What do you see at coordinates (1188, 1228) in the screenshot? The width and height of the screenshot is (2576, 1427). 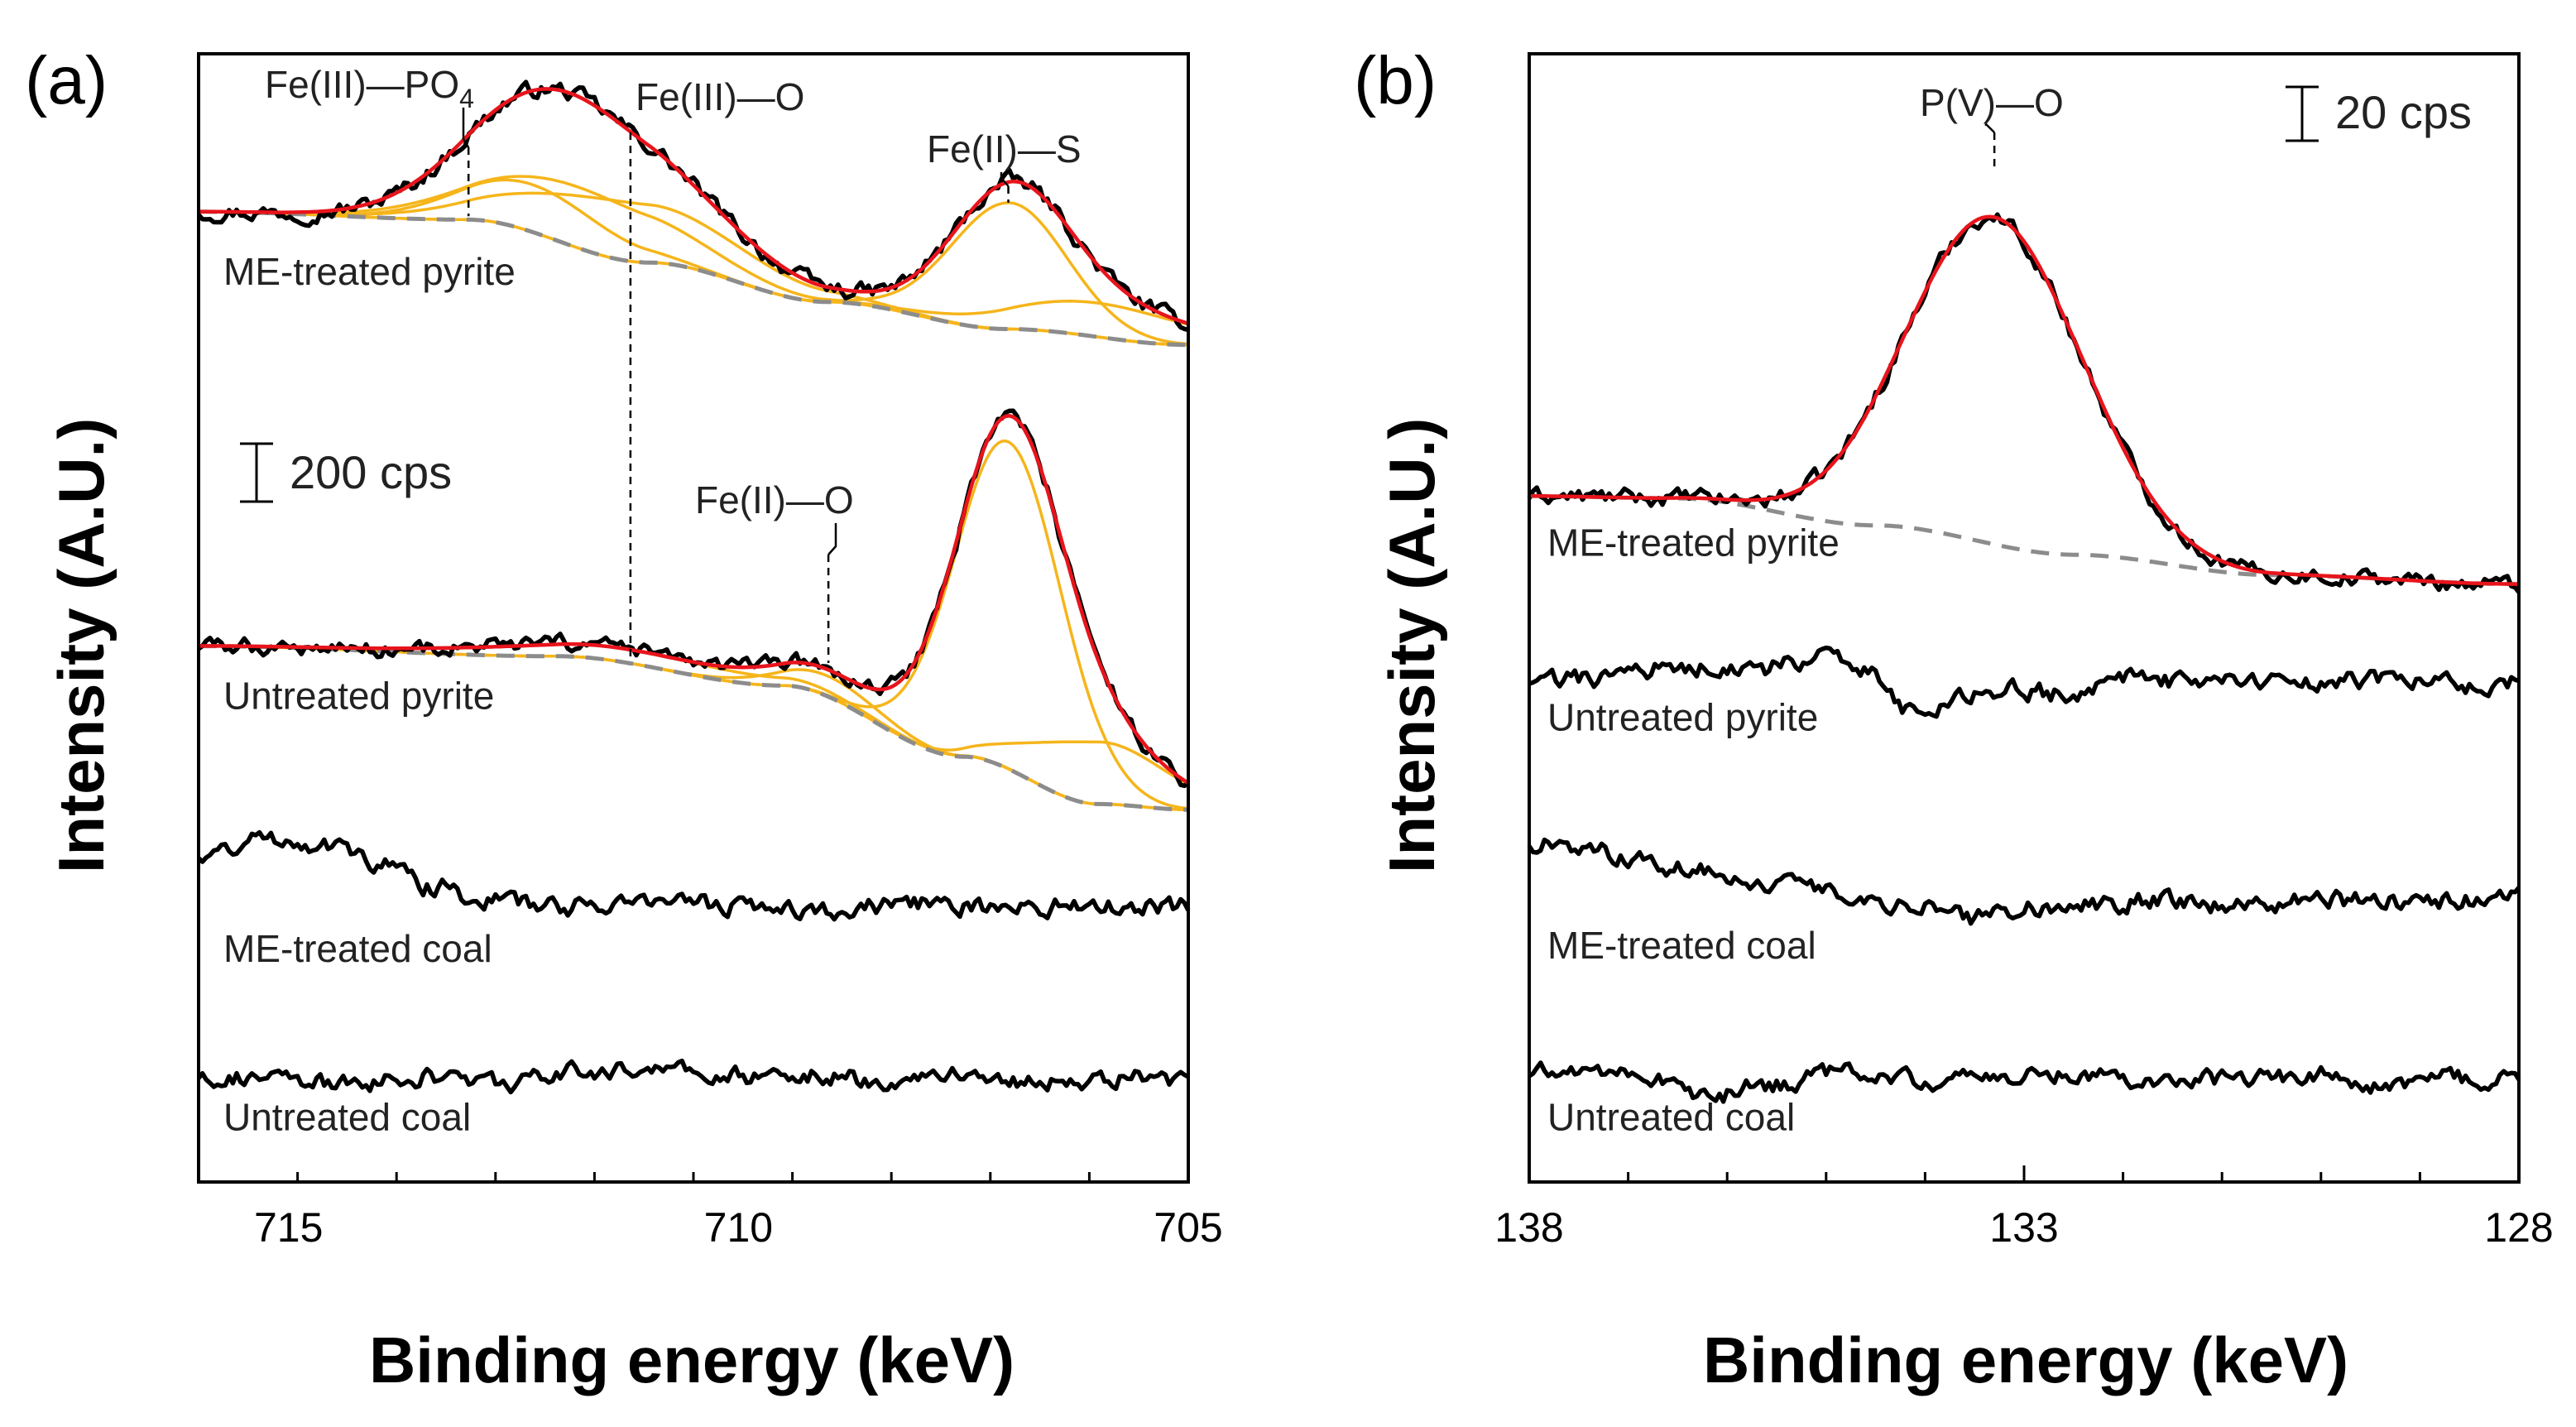 I see `x-tick-label-705: 705` at bounding box center [1188, 1228].